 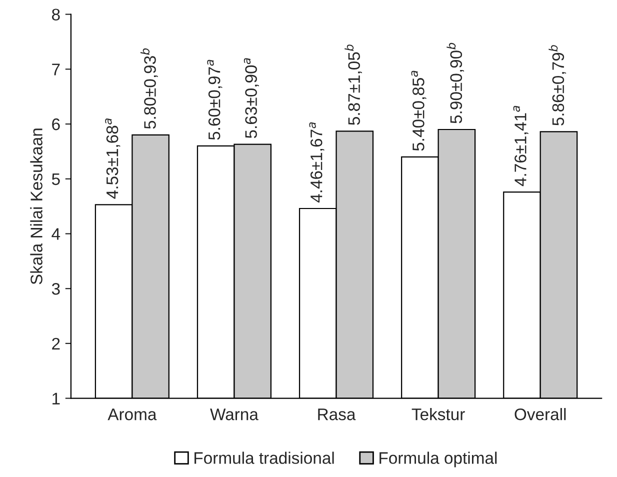 What do you see at coordinates (234, 414) in the screenshot?
I see `x-tick-label: Warna` at bounding box center [234, 414].